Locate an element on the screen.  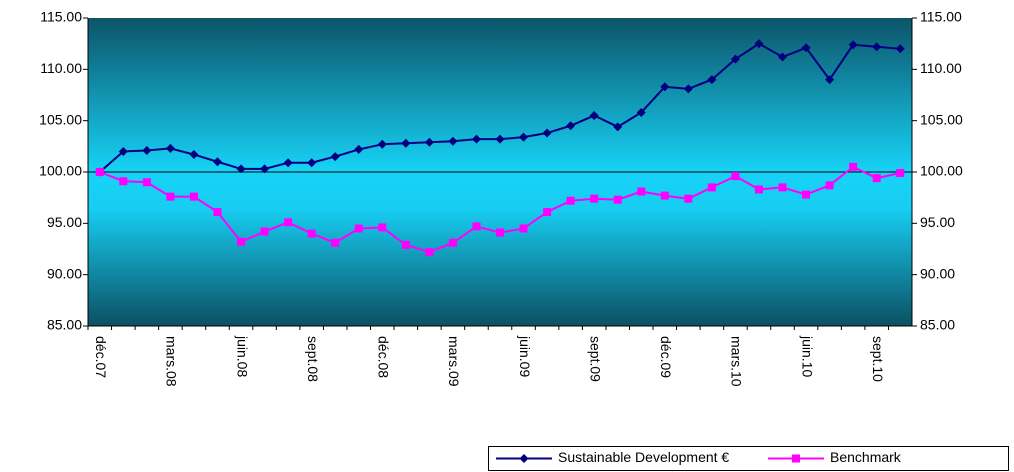
legend-label: Benchmark is located at coordinates (866, 457).